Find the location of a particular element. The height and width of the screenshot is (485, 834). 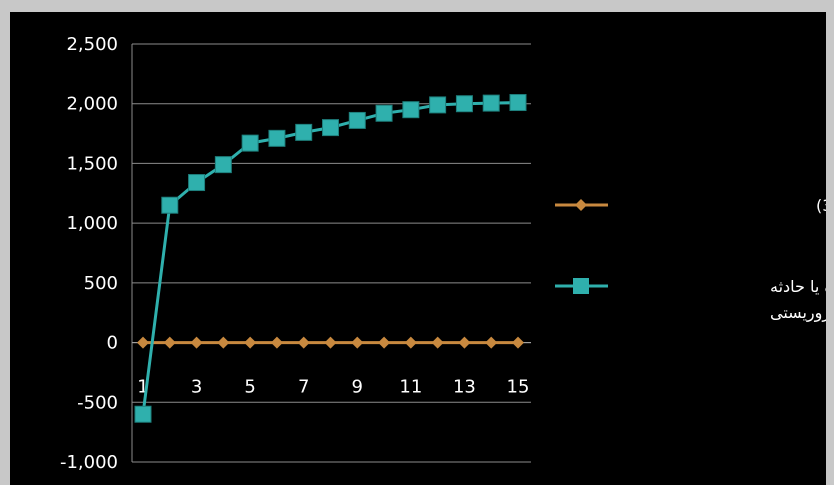

x-tick-label: 13 is located at coordinates (464, 387).